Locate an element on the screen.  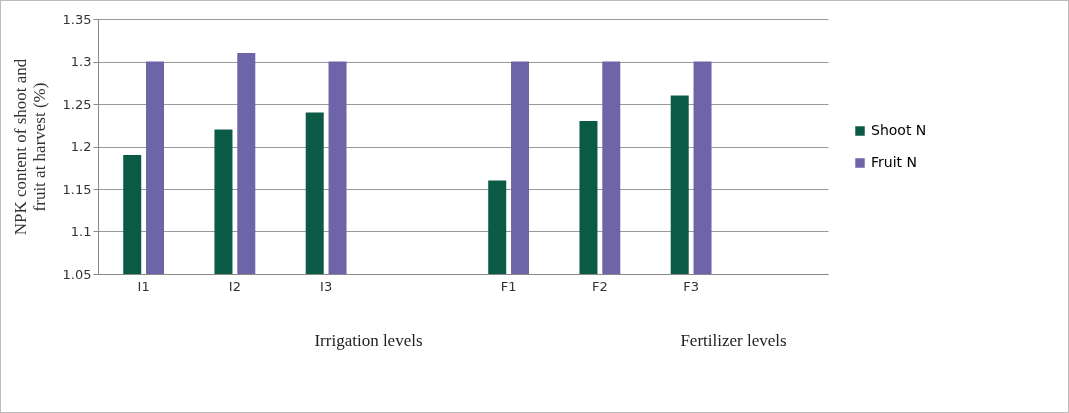
x-tick-label: F2 is located at coordinates (600, 286).